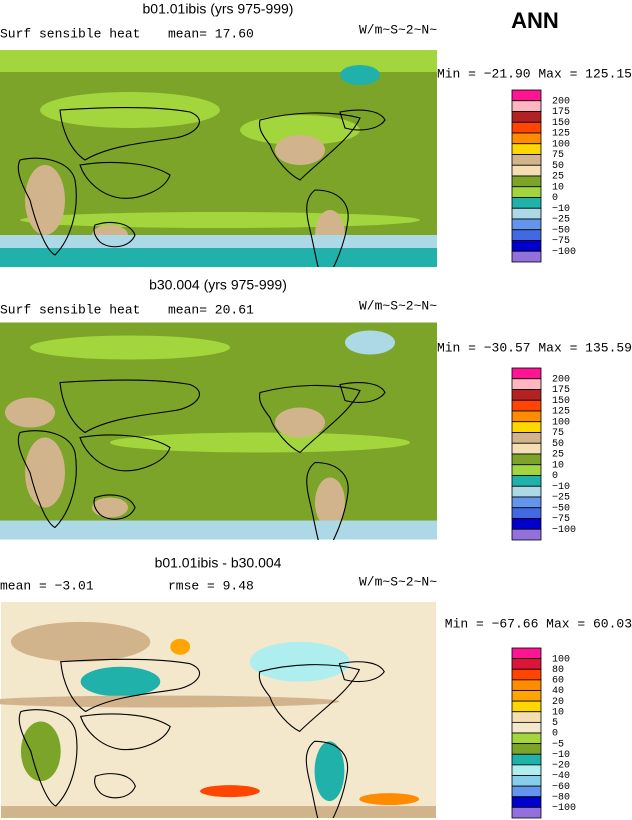 The height and width of the screenshot is (820, 632). I want to click on colorbar-label: −5, so click(558, 744).